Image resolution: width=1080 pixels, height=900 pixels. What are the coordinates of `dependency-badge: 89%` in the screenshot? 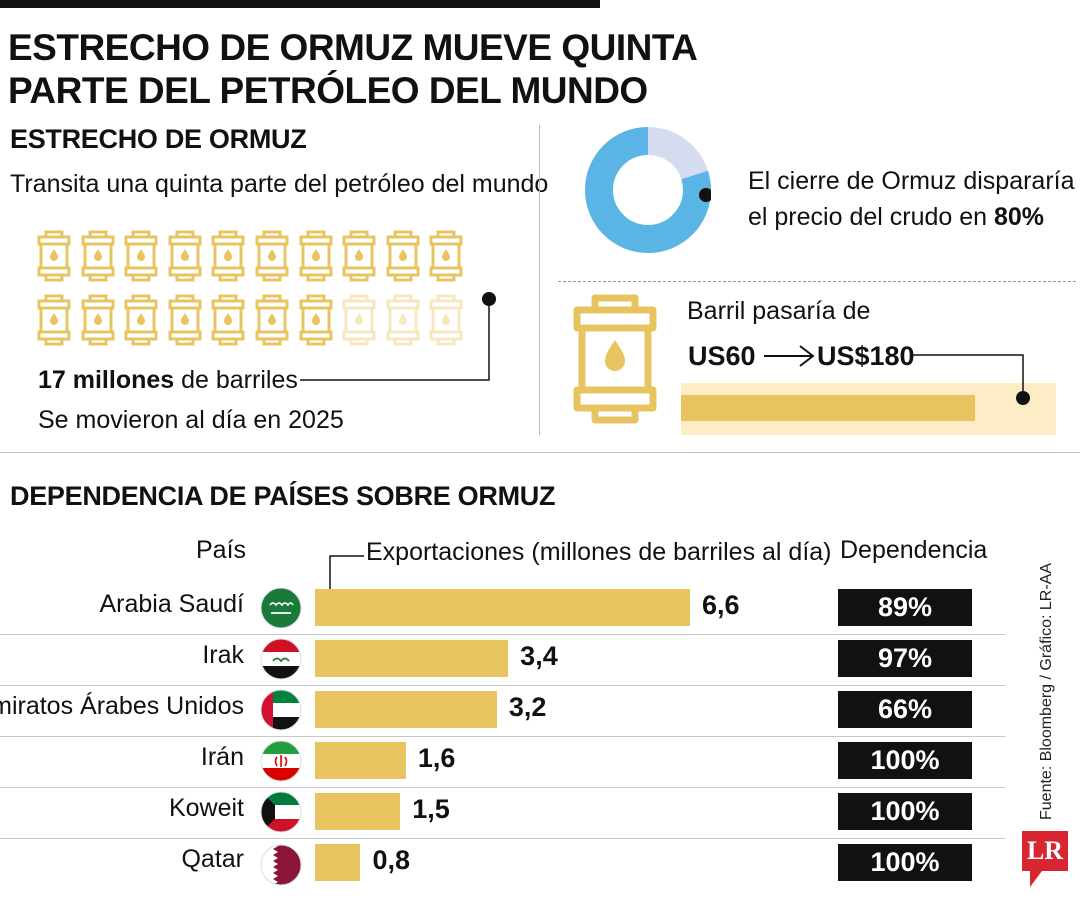 It's located at (905, 607).